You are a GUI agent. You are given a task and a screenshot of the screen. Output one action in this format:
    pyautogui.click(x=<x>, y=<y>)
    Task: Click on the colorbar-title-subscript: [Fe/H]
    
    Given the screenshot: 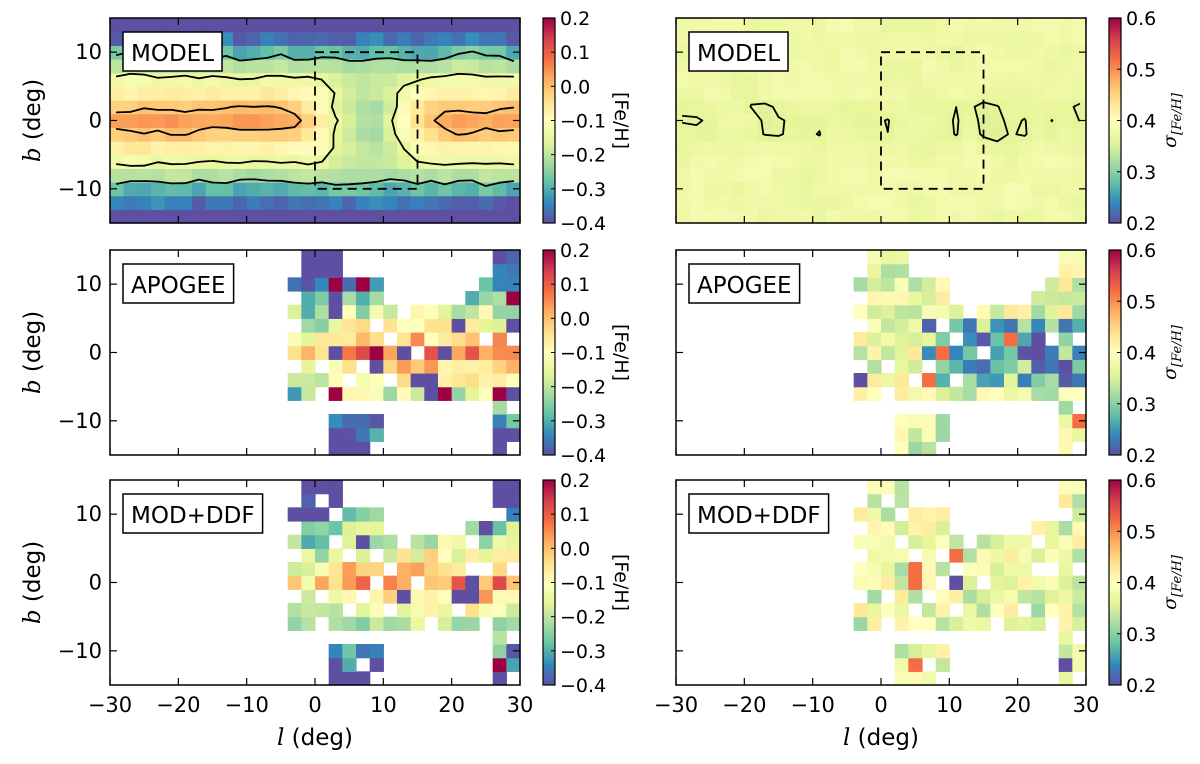 What is the action you would take?
    pyautogui.click(x=1177, y=345)
    